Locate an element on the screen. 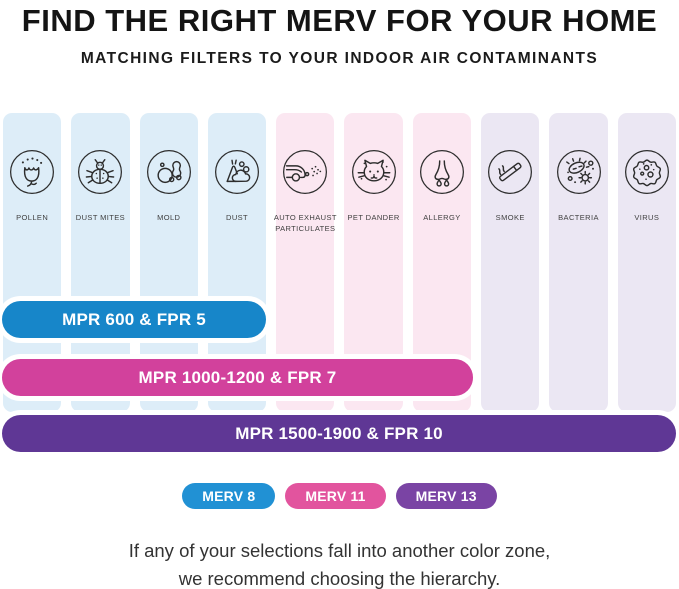 The height and width of the screenshot is (589, 679). dust-icon is located at coordinates (237, 172).